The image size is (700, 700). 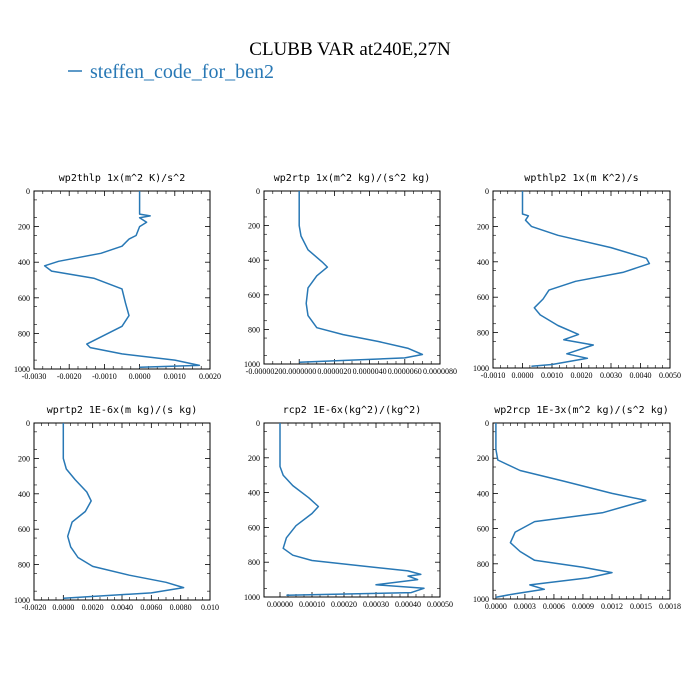 What do you see at coordinates (352, 178) in the screenshot?
I see `panel-title: wp2rtp 1x(m^2 kg)/(s^2 kg)` at bounding box center [352, 178].